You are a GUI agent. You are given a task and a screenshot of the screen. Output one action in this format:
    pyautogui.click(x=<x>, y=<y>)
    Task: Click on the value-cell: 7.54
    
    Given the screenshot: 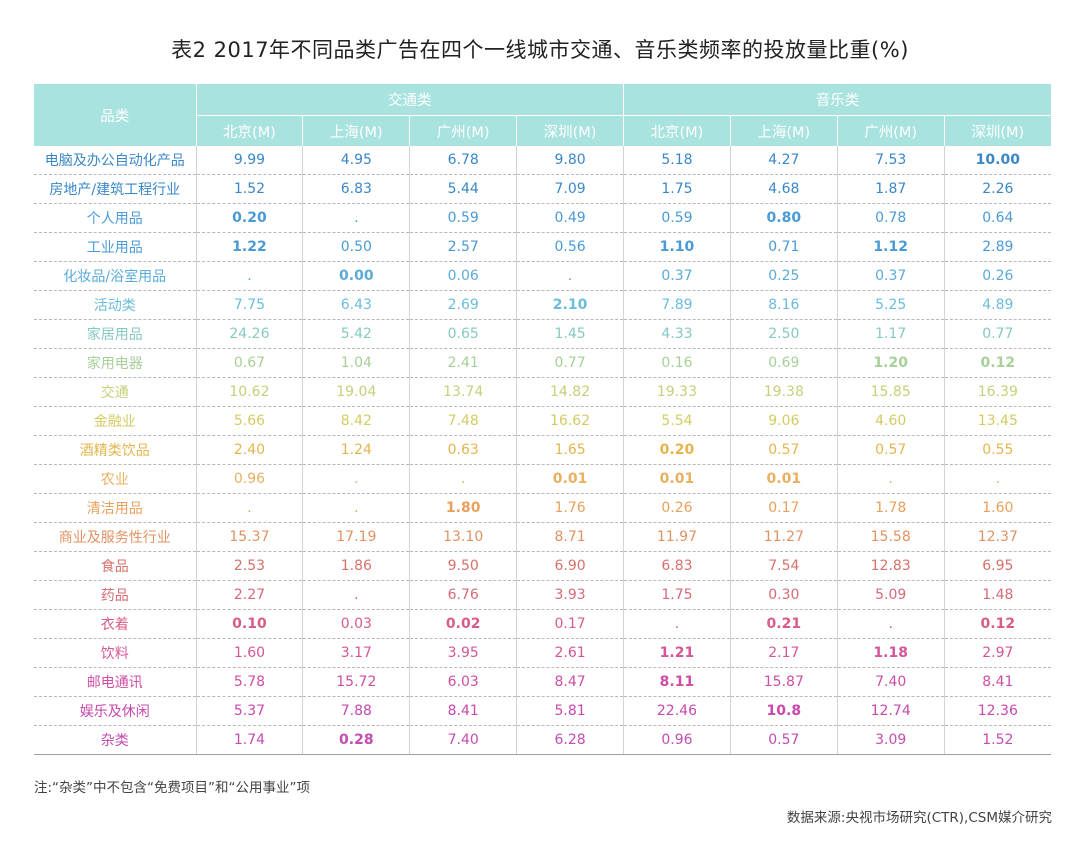 What is the action you would take?
    pyautogui.click(x=784, y=566)
    